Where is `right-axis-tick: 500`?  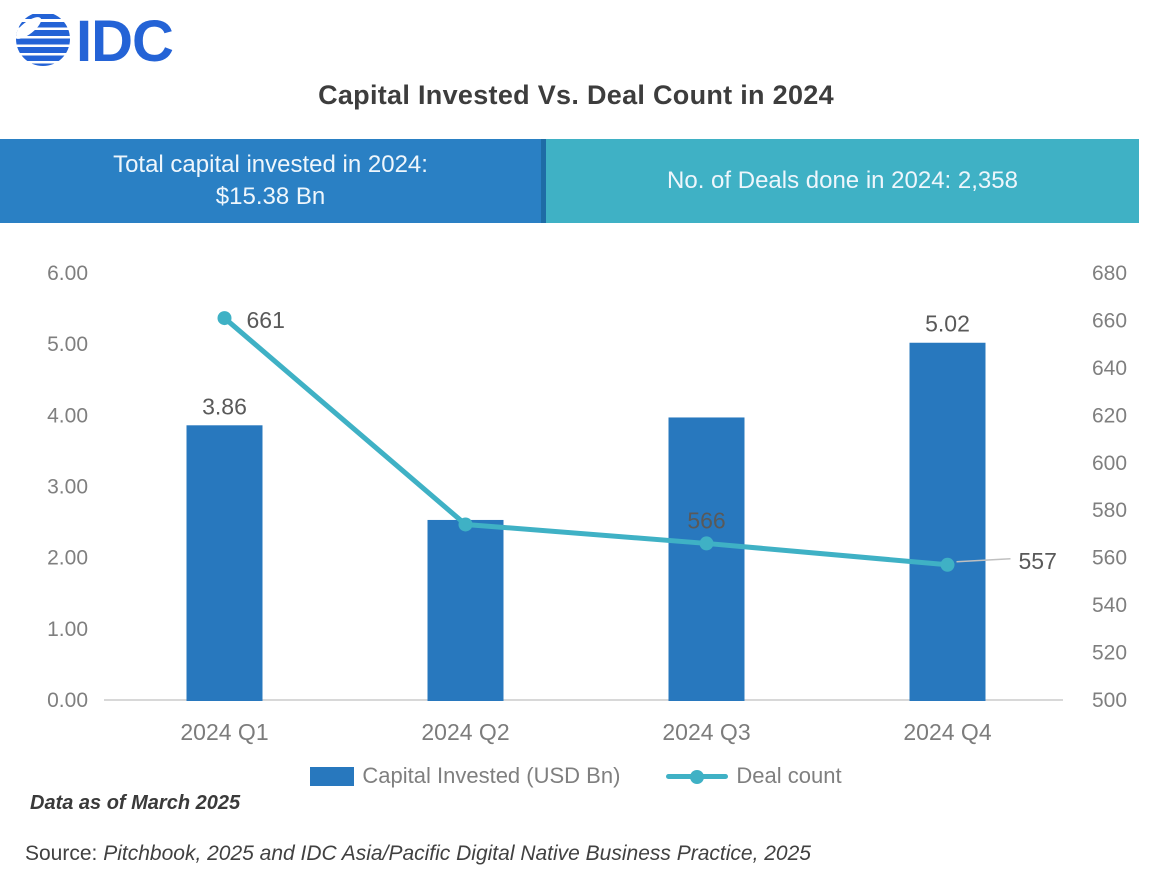
right-axis-tick: 500 is located at coordinates (1109, 700).